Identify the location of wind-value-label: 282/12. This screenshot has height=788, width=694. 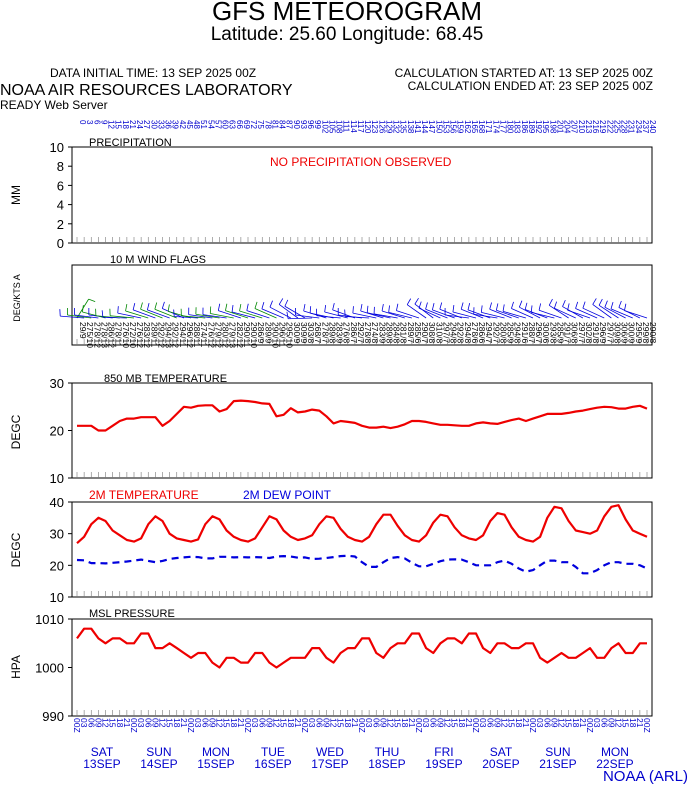
(240, 335).